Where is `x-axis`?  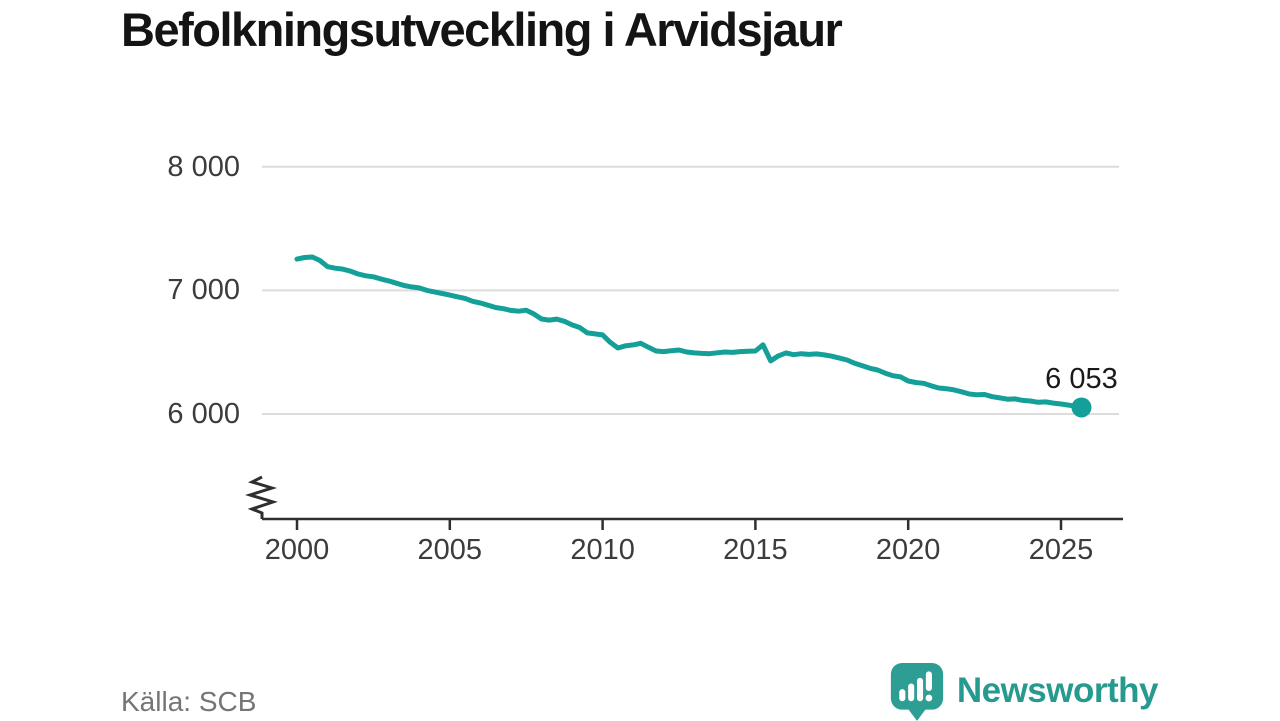 x-axis is located at coordinates (683, 502).